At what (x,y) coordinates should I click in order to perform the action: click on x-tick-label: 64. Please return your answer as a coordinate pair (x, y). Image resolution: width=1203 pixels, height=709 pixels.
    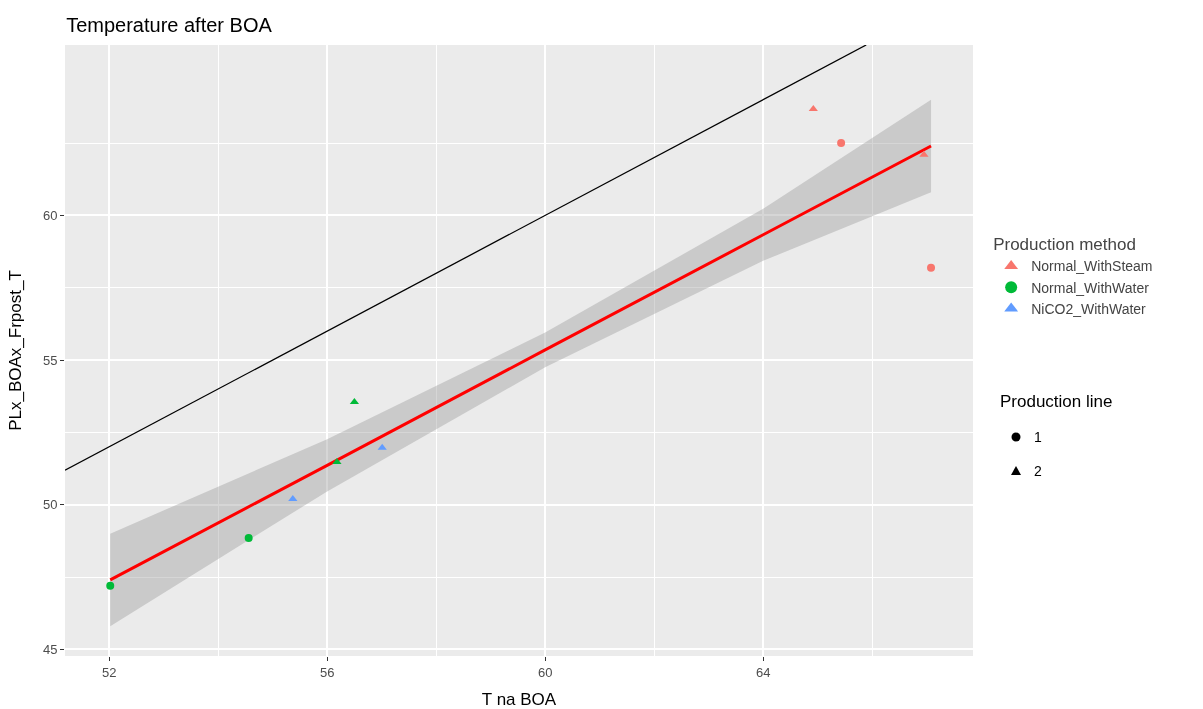
    Looking at the image, I should click on (763, 672).